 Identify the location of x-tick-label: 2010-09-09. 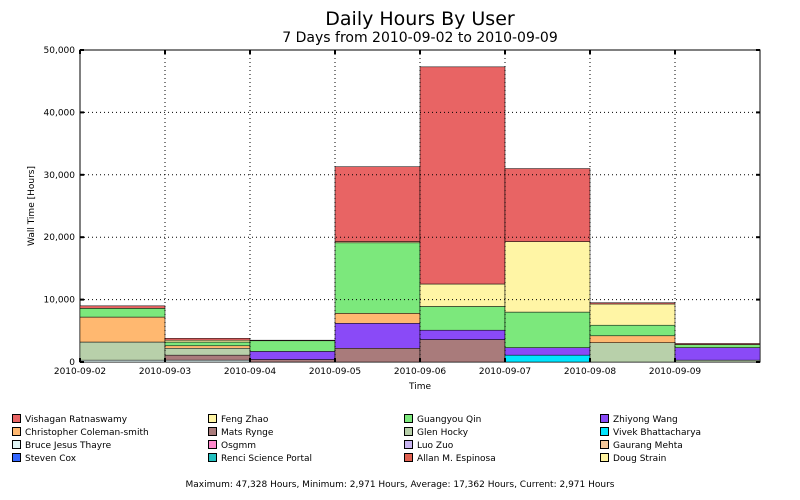
(675, 372).